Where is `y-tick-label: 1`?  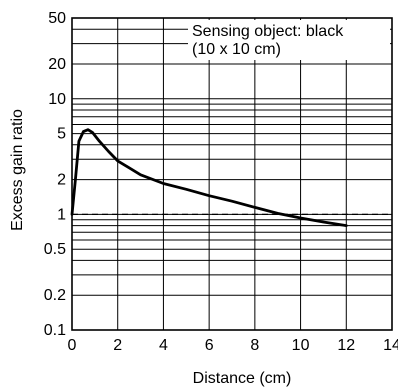
y-tick-label: 1 is located at coordinates (61, 214).